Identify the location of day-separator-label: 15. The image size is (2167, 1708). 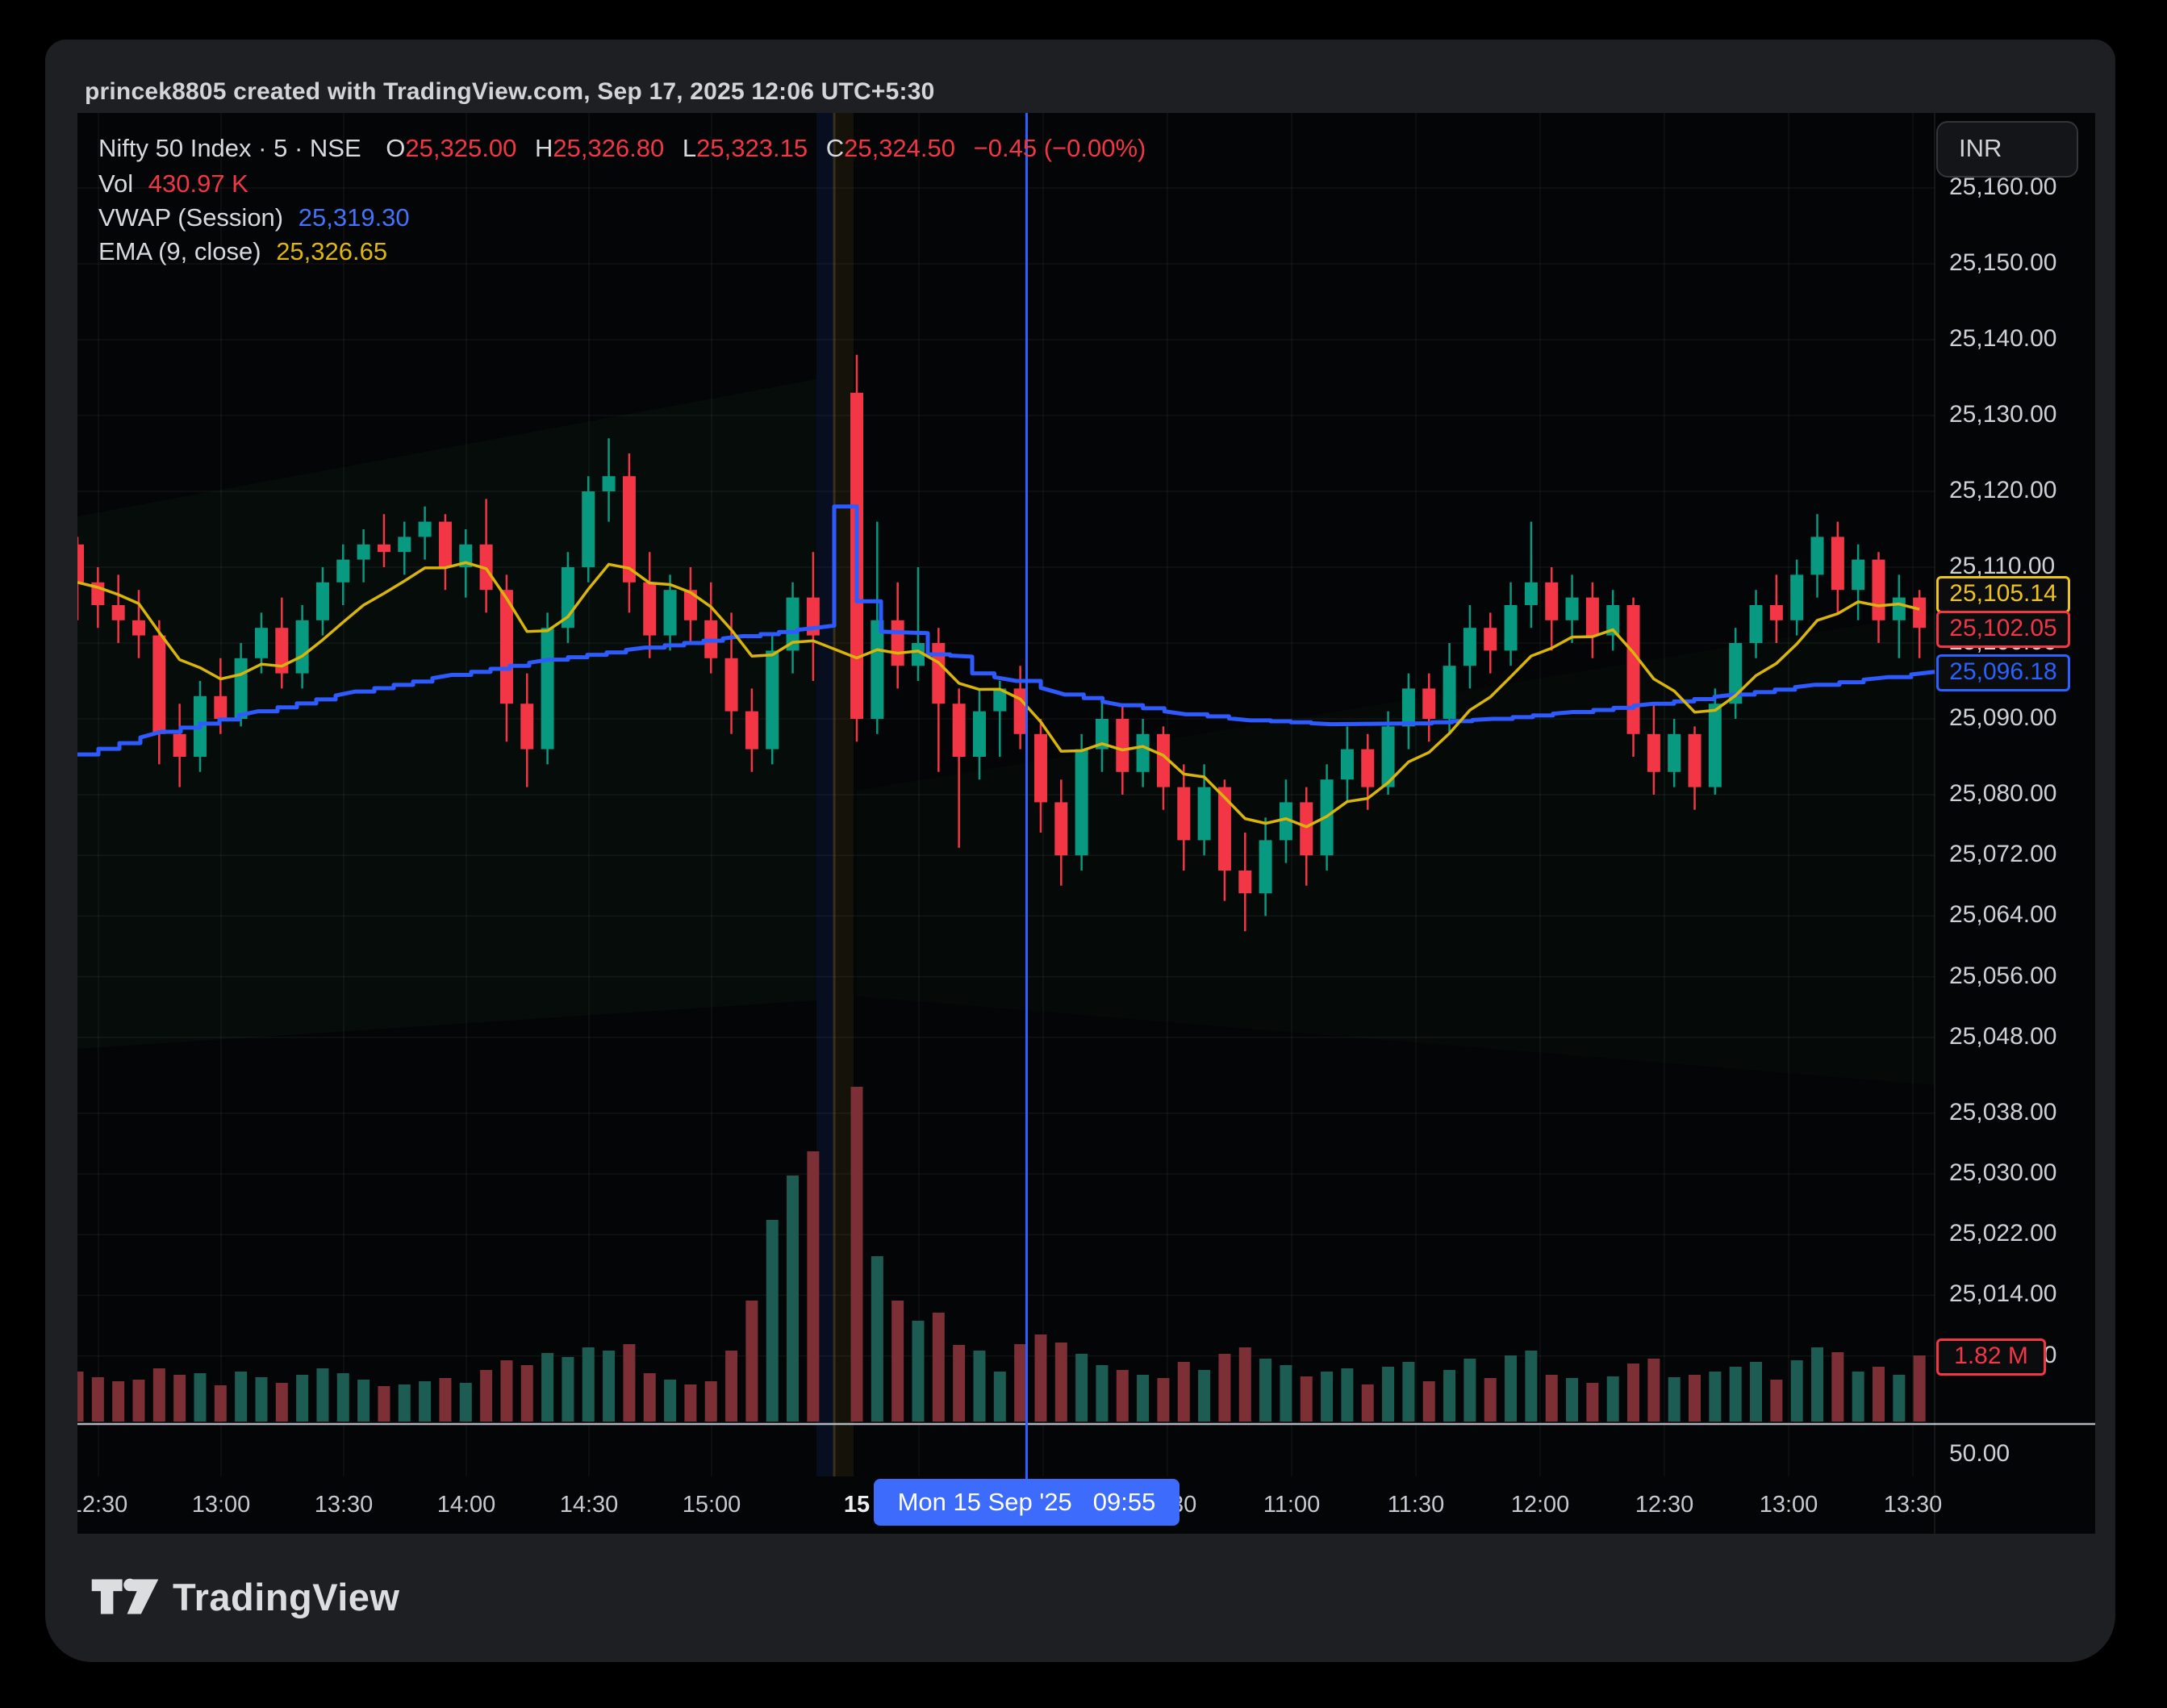
(857, 1505).